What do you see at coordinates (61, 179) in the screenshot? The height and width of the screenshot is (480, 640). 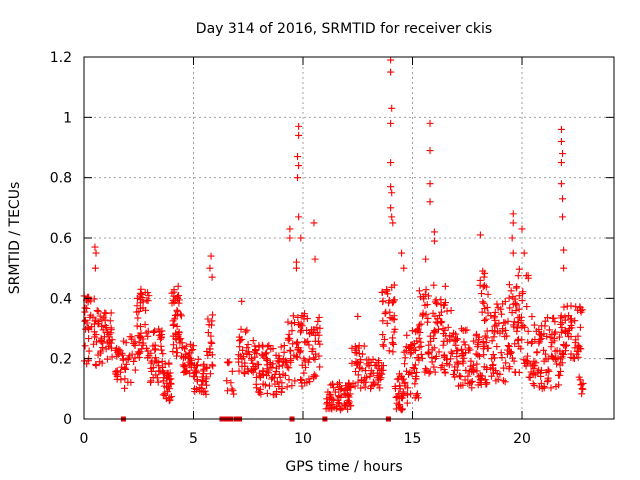 I see `y-tick-label: 0.8` at bounding box center [61, 179].